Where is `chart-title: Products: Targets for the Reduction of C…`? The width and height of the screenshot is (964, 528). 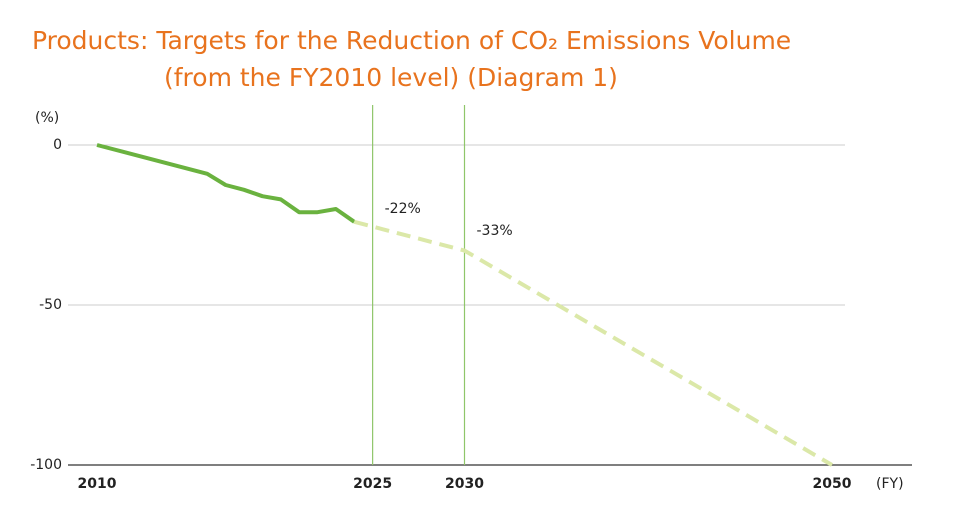
chart-title: Products: Targets for the Reduction of C… is located at coordinates (411, 40).